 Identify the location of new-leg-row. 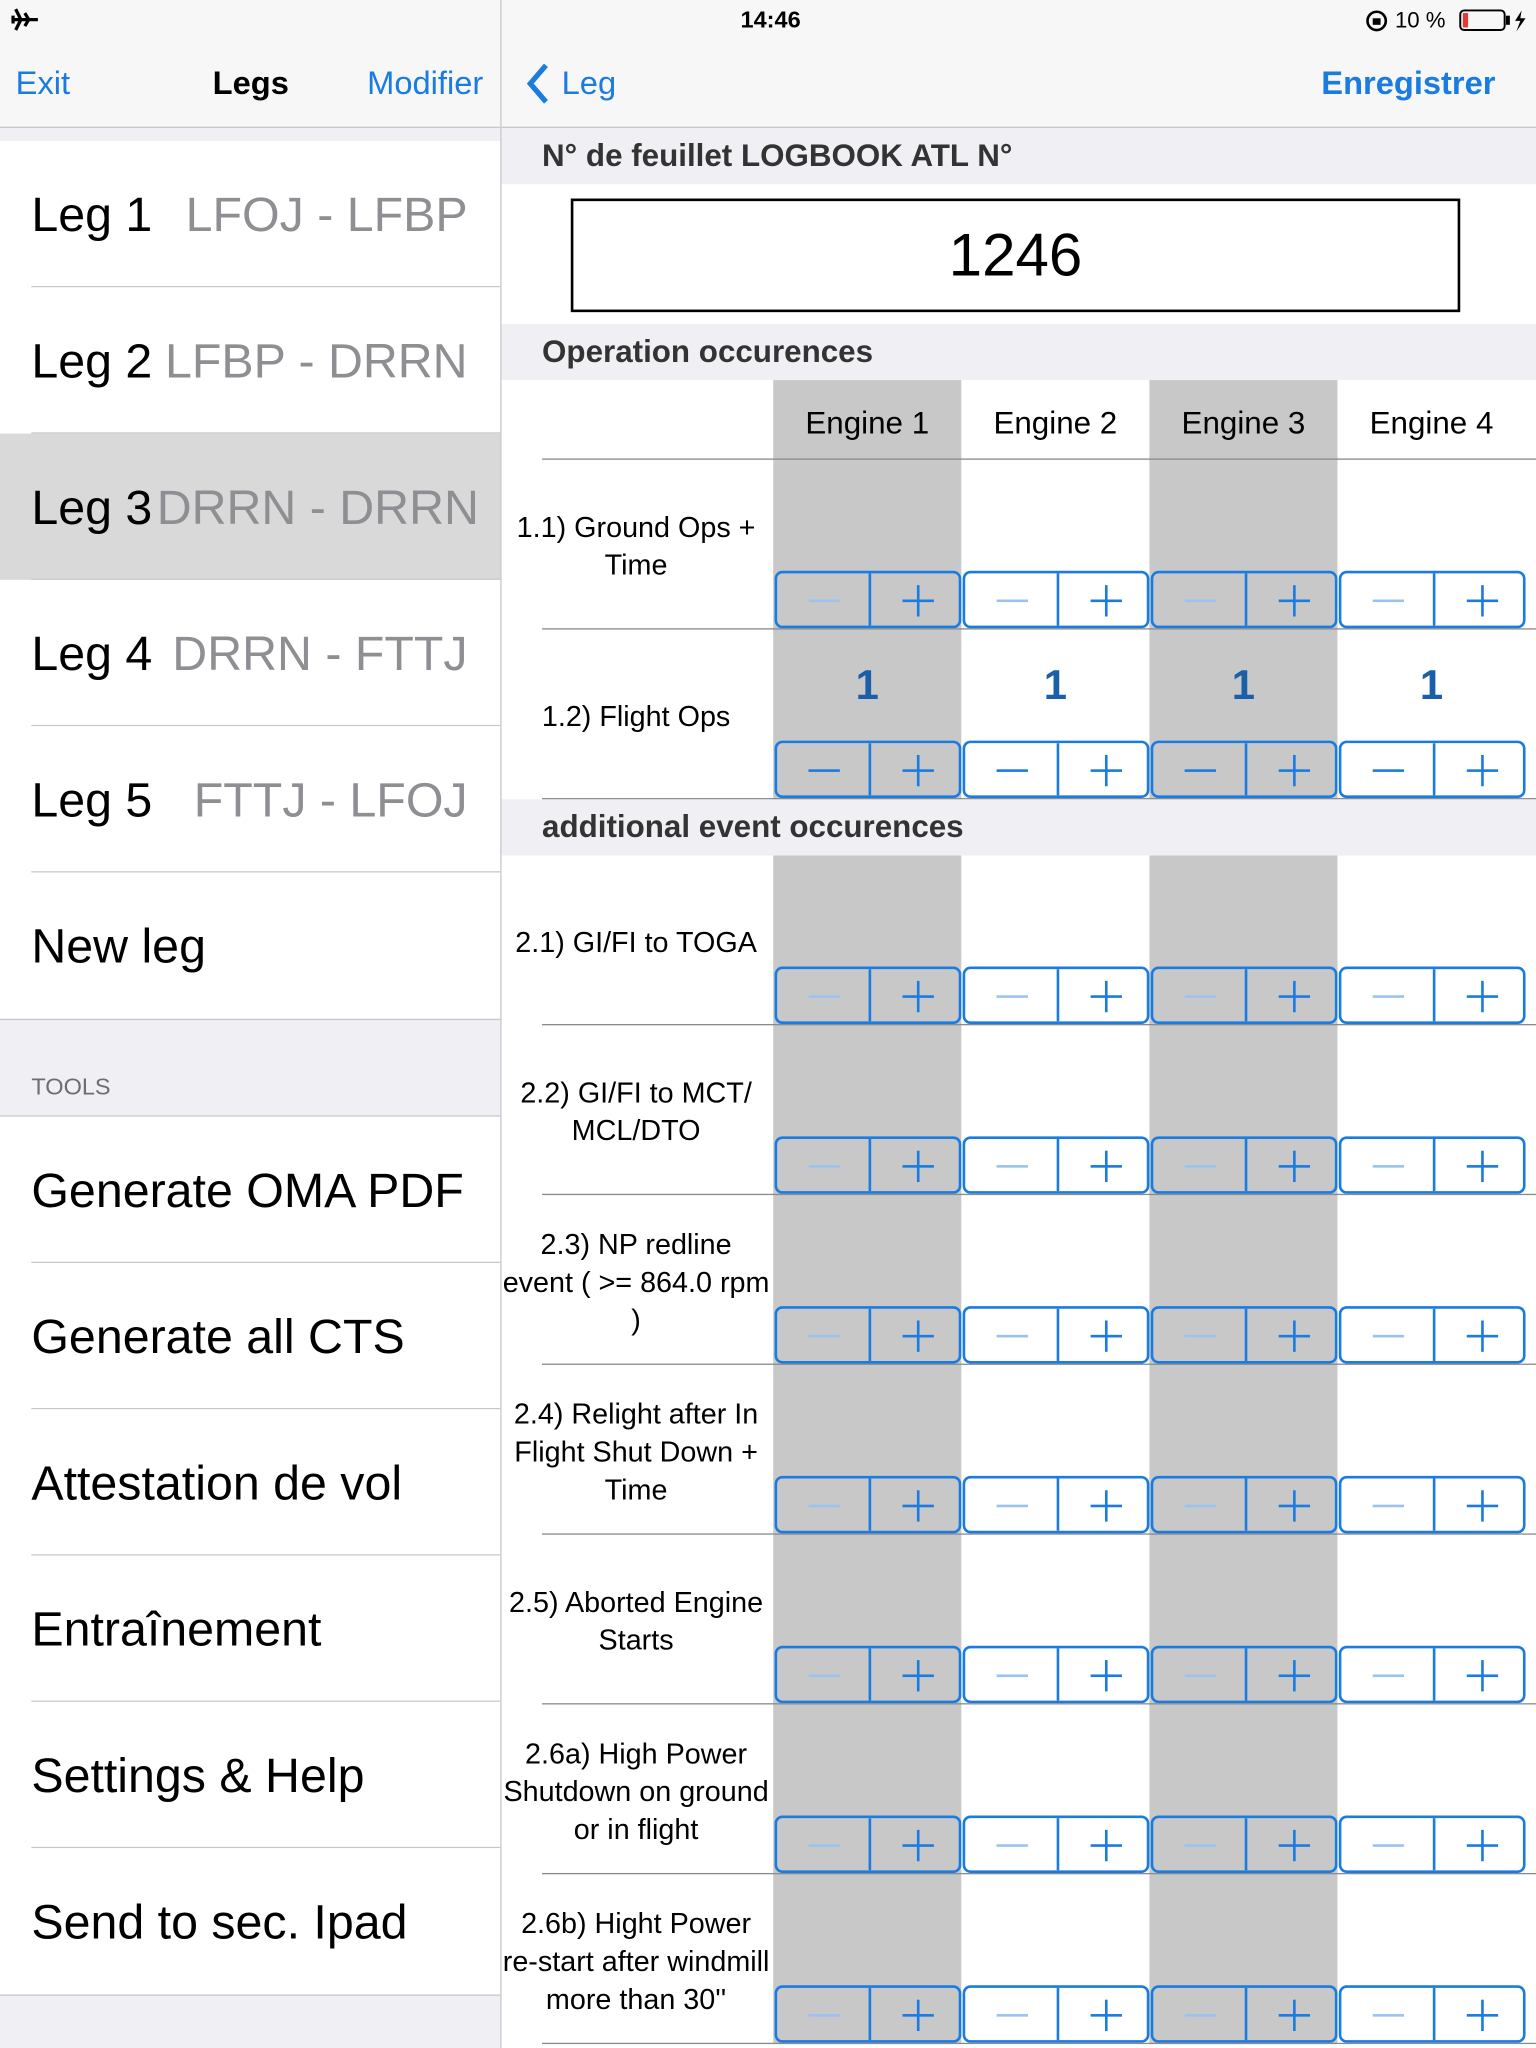
(250, 945).